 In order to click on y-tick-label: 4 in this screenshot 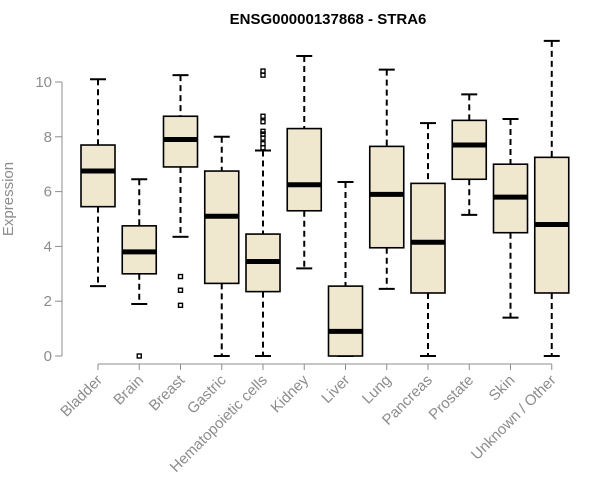, I will do `click(48, 246)`.